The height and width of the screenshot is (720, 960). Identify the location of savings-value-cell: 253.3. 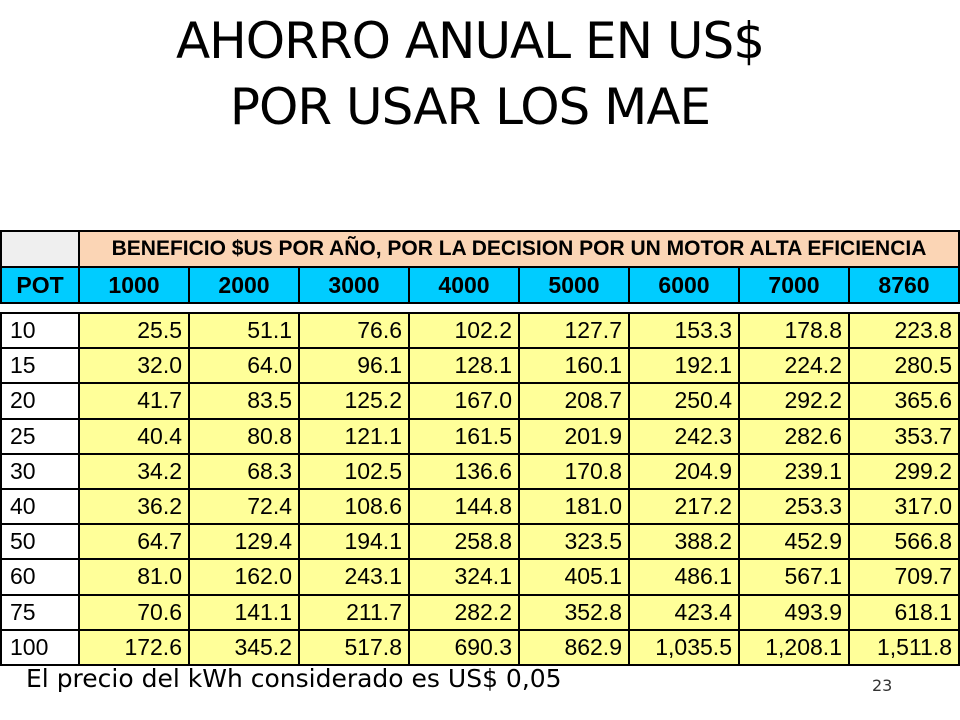
(794, 507).